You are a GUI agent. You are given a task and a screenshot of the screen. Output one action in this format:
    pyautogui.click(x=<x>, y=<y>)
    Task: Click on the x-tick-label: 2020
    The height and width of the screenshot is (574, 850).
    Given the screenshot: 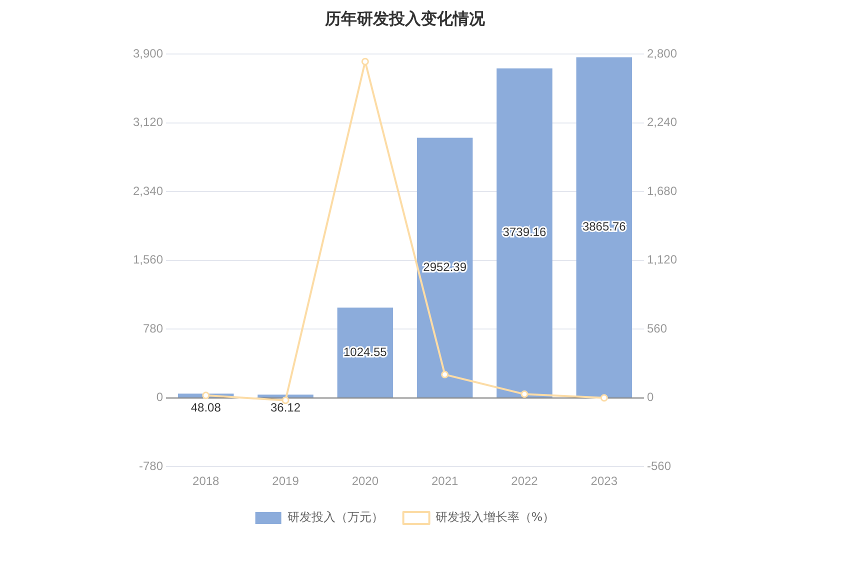 What is the action you would take?
    pyautogui.click(x=365, y=481)
    